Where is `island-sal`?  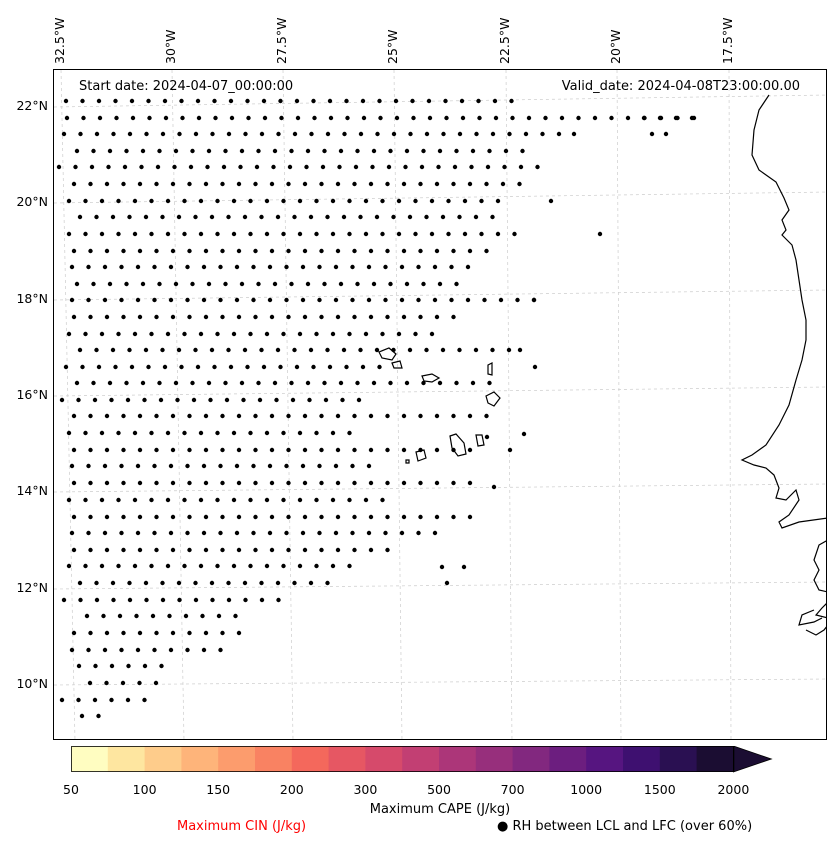 island-sal is located at coordinates (490, 369).